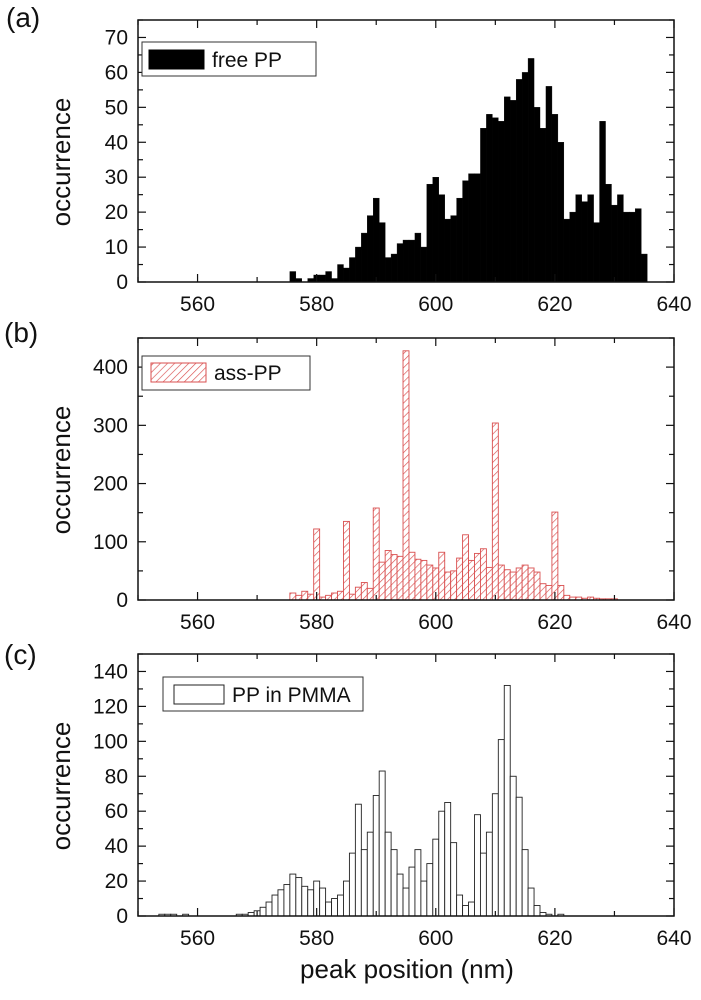 Image resolution: width=701 pixels, height=1000 pixels. What do you see at coordinates (122, 282) in the screenshot?
I see `y-tick-label-a-0: 0` at bounding box center [122, 282].